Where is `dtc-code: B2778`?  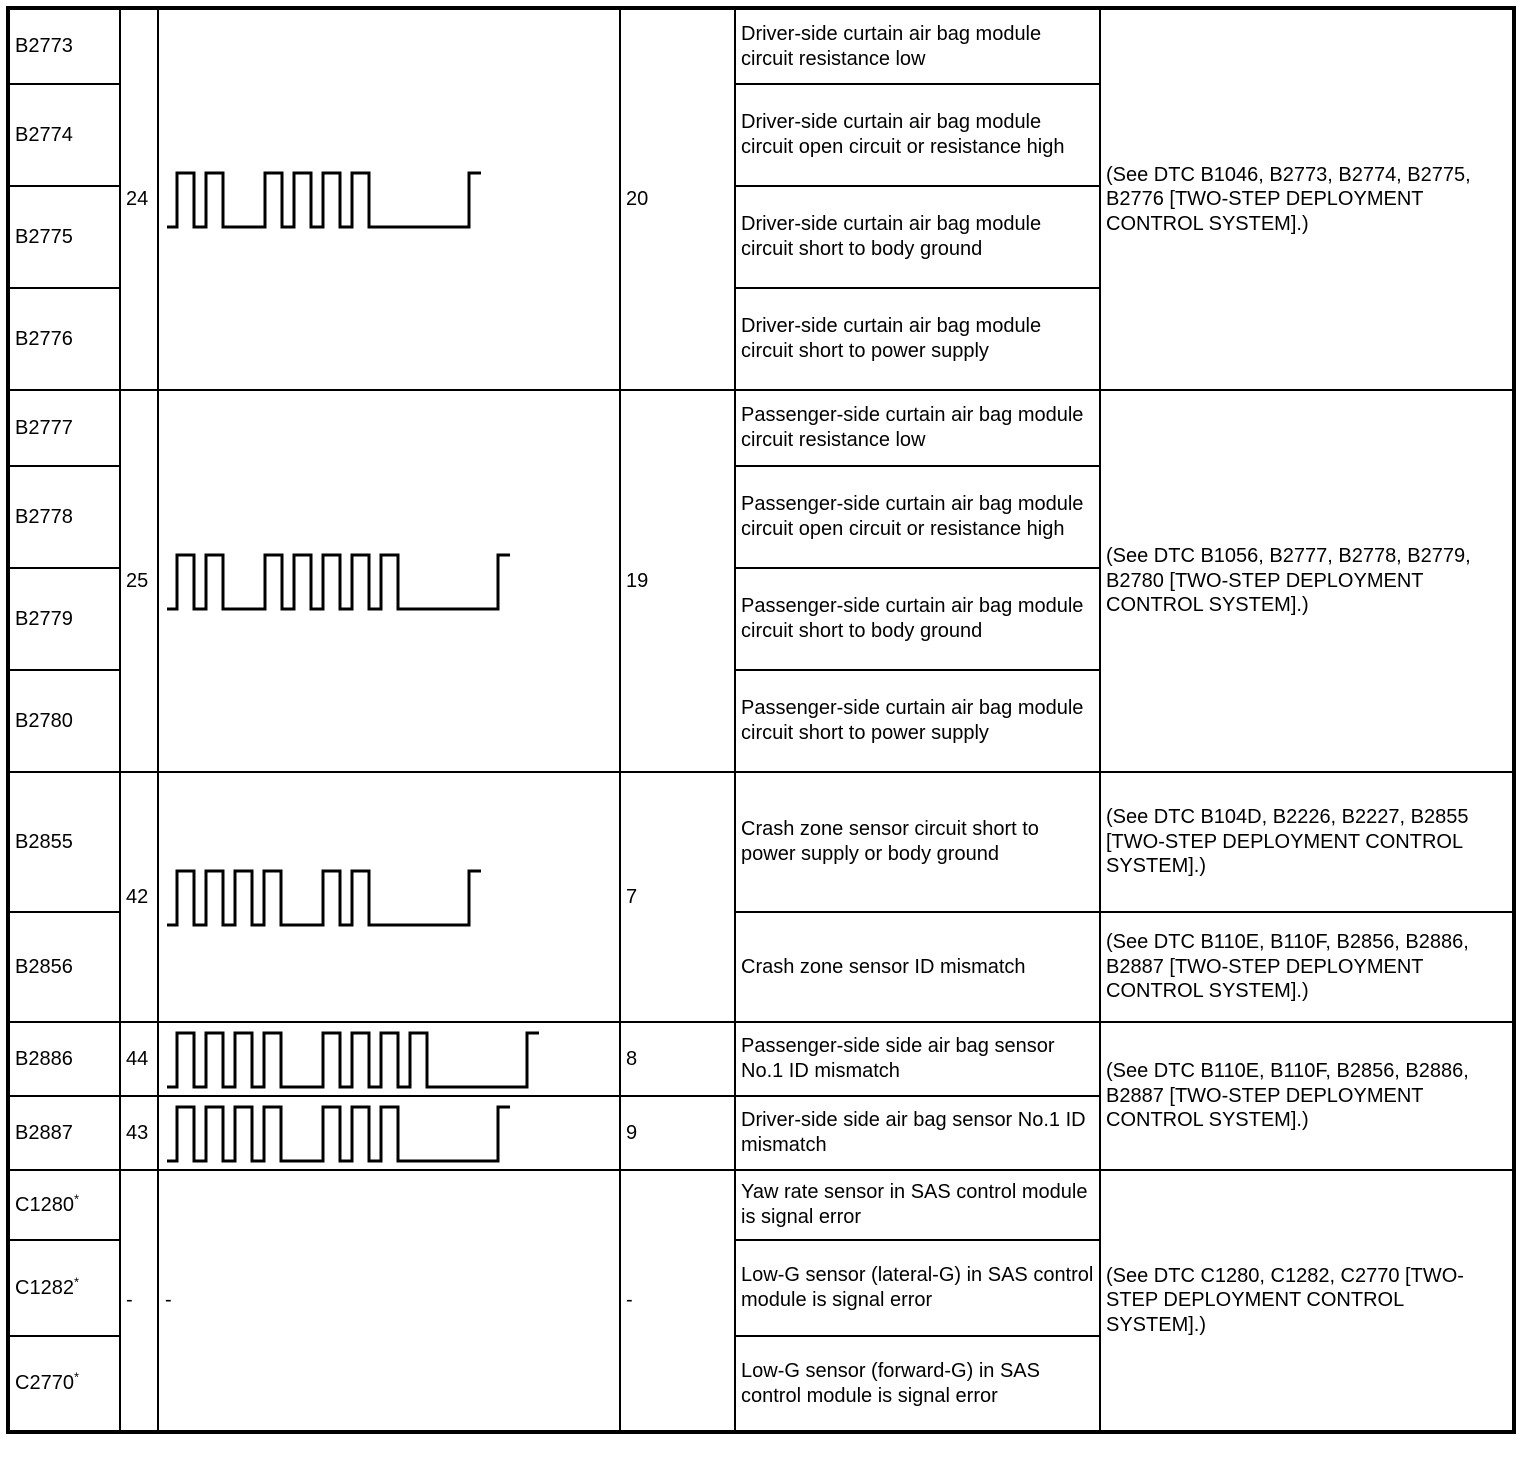 dtc-code: B2778 is located at coordinates (44, 516).